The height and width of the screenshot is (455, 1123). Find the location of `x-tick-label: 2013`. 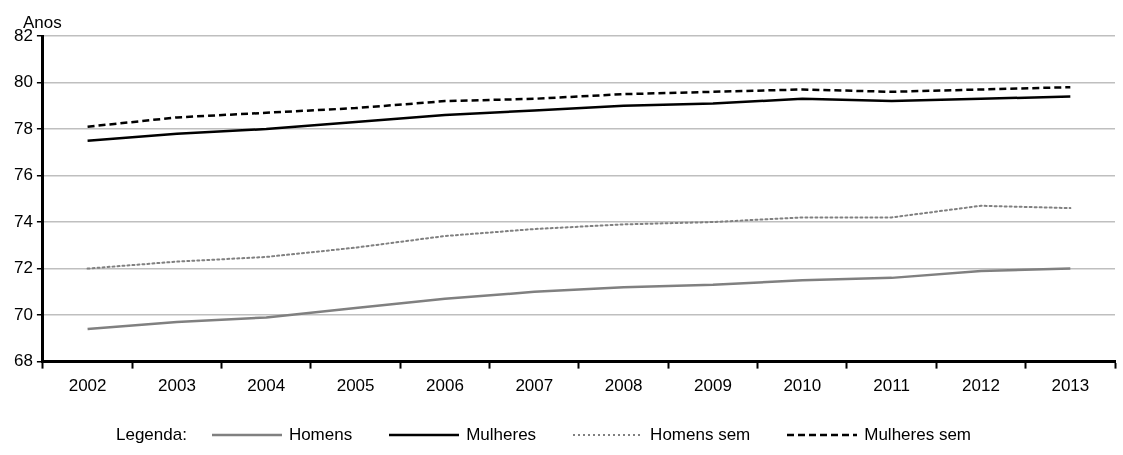

x-tick-label: 2013 is located at coordinates (1070, 386).